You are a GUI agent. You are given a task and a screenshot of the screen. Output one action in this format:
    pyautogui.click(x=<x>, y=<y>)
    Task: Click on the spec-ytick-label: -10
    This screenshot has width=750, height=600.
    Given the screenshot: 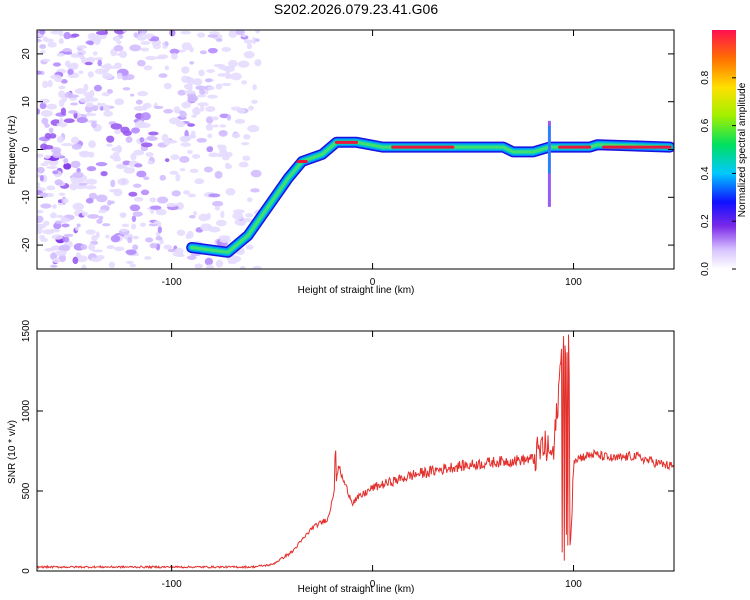 What is the action you would take?
    pyautogui.click(x=26, y=197)
    